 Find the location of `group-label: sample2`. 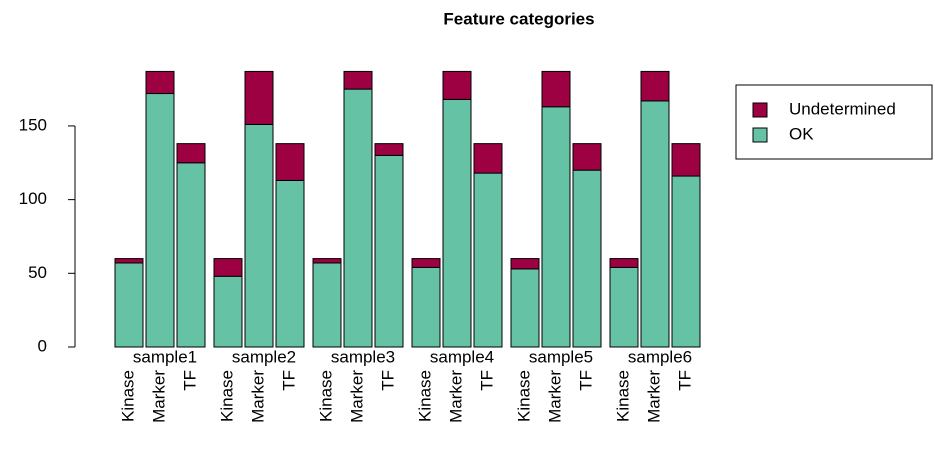

group-label: sample2 is located at coordinates (264, 356).